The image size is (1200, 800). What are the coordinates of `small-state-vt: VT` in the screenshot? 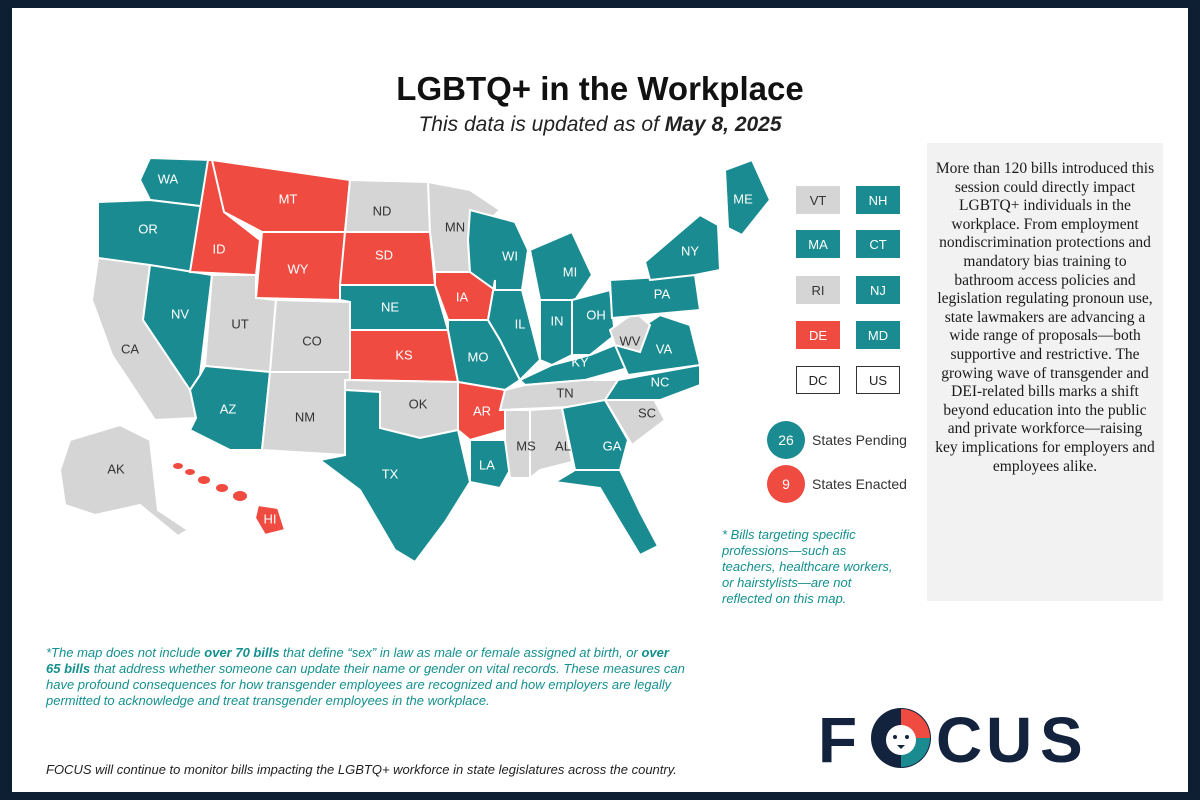 It's located at (818, 200).